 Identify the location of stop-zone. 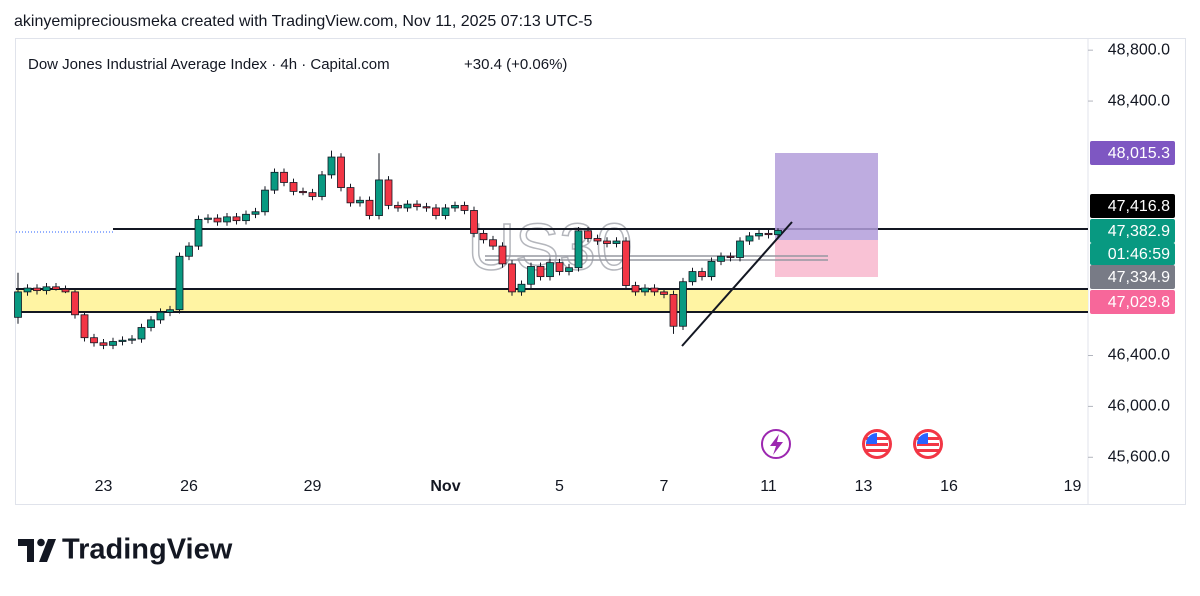
(826, 258).